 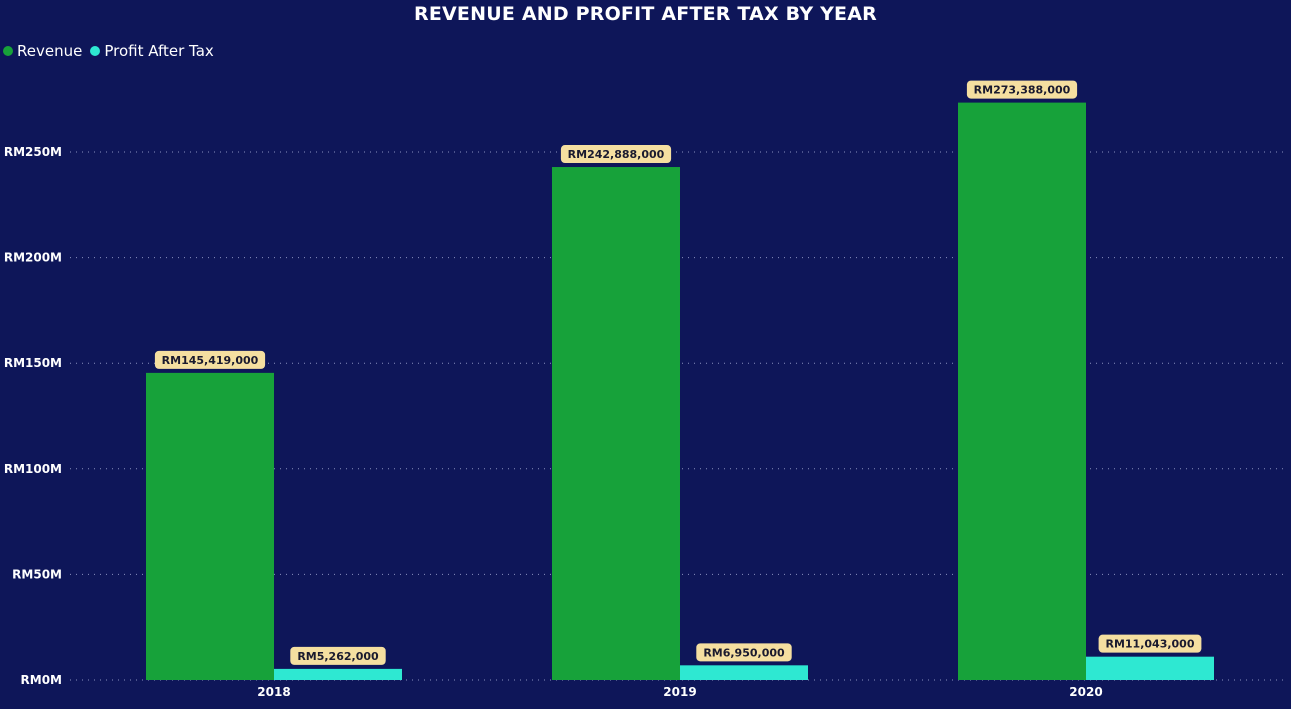 I want to click on data-label: RM5,262,000, so click(x=338, y=656).